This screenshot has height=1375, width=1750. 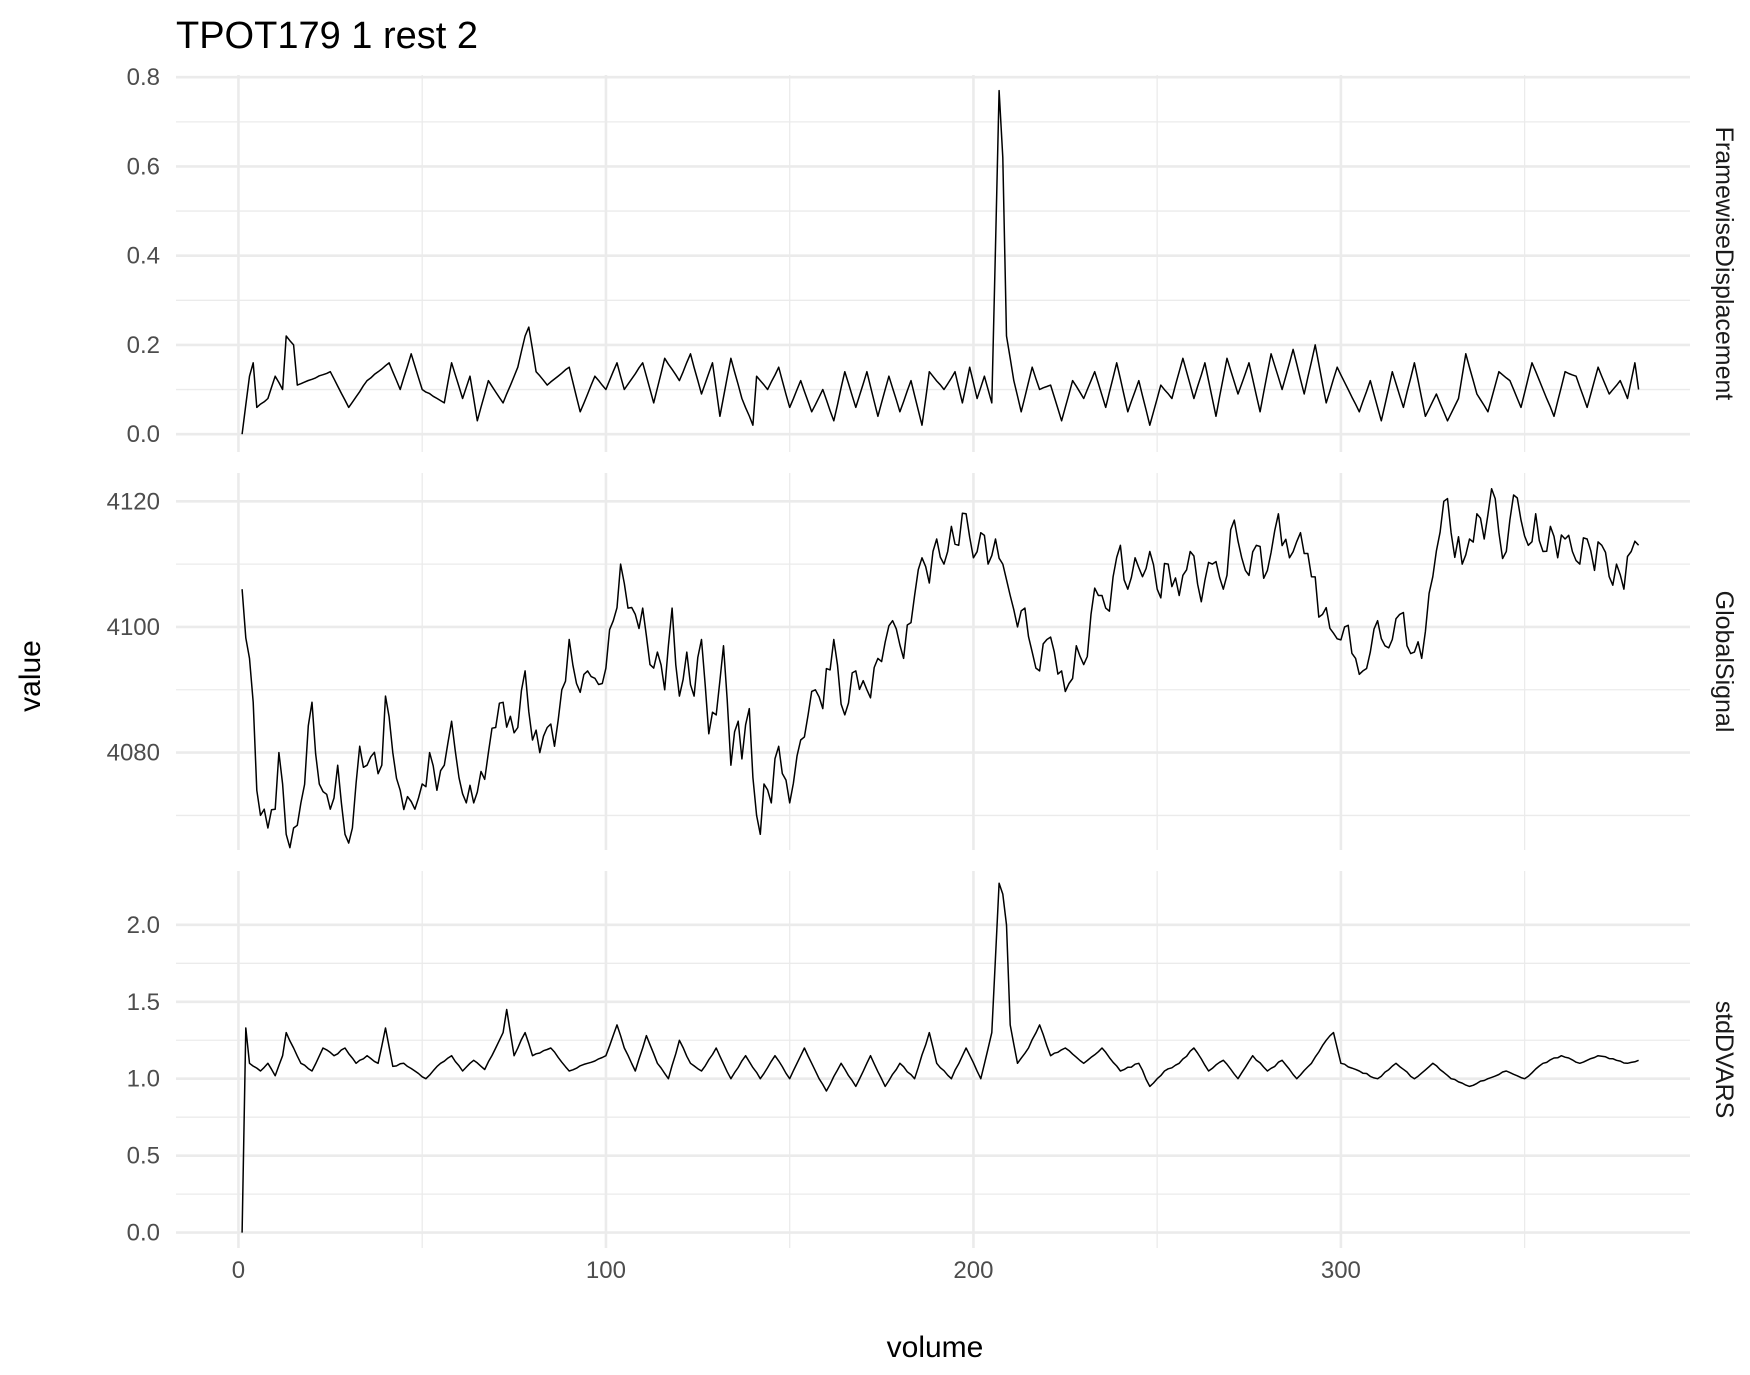 What do you see at coordinates (143, 925) in the screenshot?
I see `y-tick-label: 2.0` at bounding box center [143, 925].